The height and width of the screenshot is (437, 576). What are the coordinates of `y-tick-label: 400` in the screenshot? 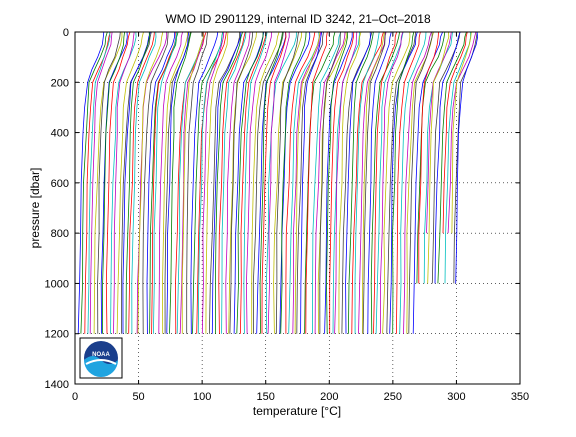 It's located at (60, 134).